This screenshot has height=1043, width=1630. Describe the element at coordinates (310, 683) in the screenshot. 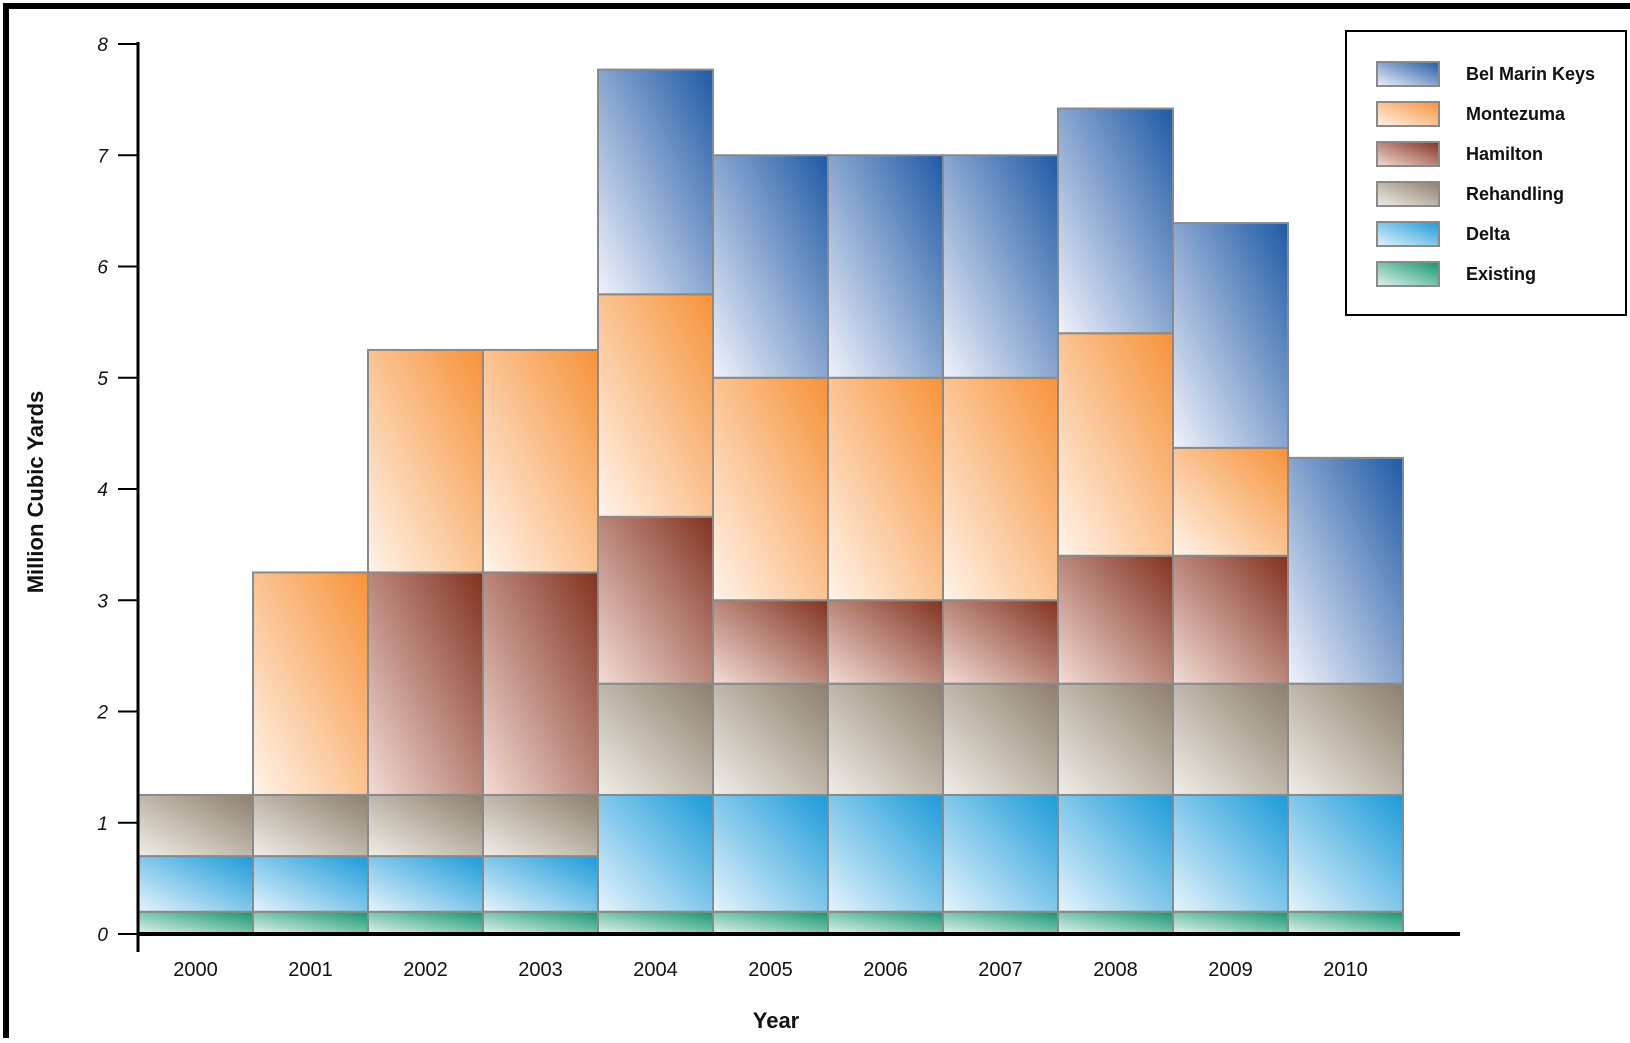

I see `bar-2001-montezuma` at that location.